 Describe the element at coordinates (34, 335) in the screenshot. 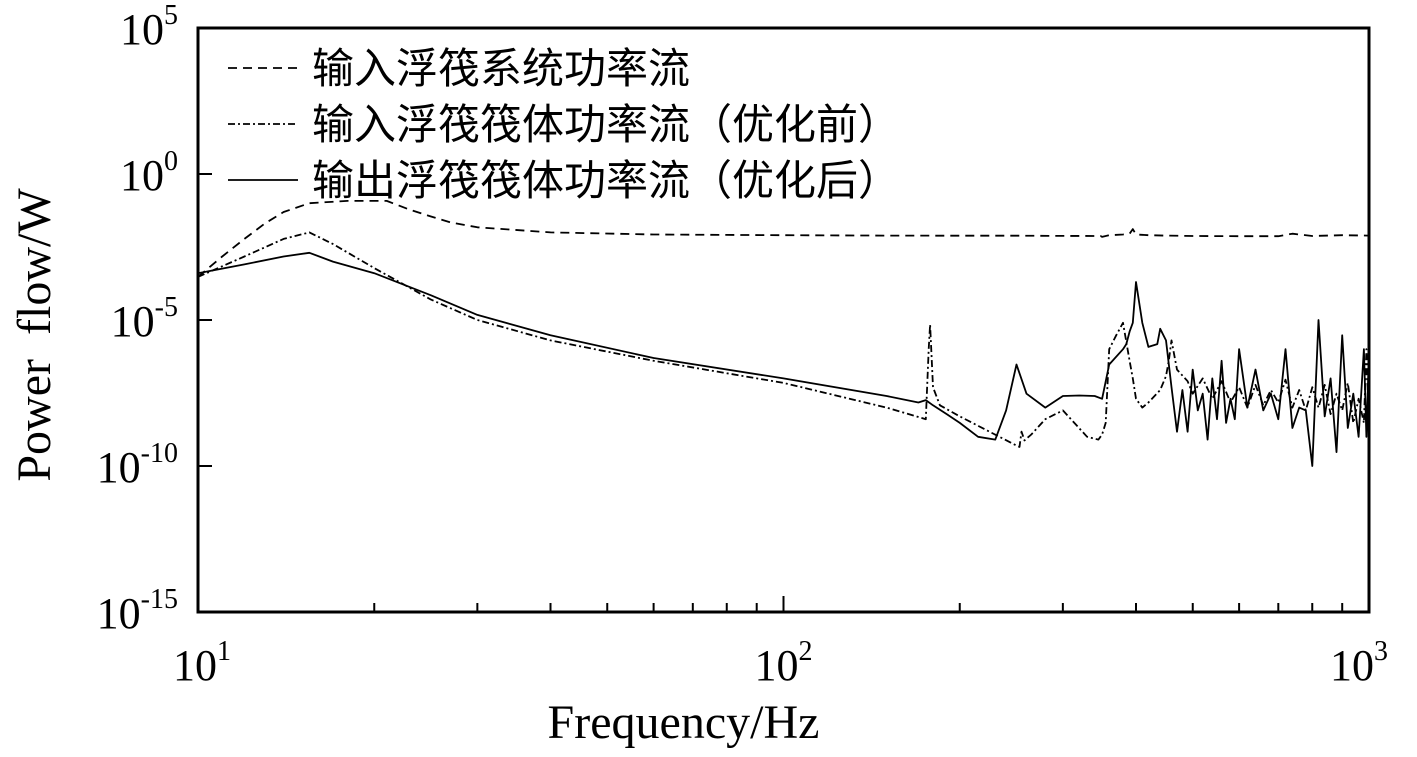

I see `y-axis-label: Power flow/W` at that location.